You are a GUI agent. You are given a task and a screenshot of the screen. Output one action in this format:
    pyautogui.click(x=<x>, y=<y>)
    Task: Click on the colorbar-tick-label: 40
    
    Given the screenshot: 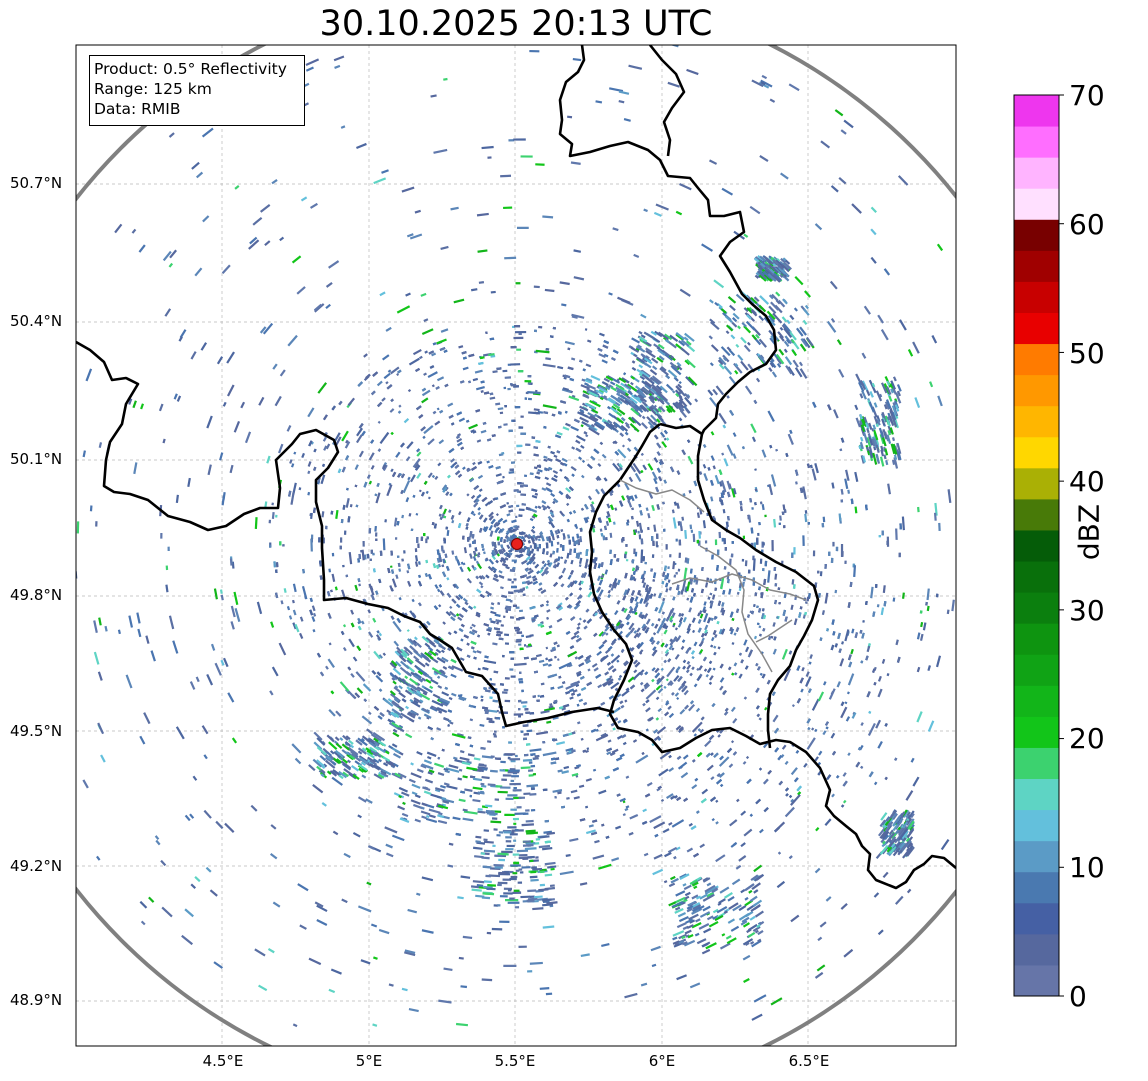 What is the action you would take?
    pyautogui.click(x=1087, y=481)
    